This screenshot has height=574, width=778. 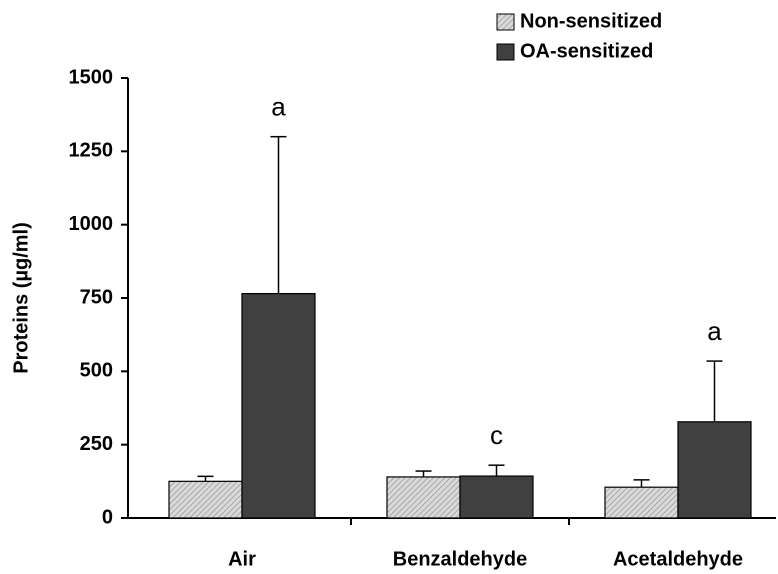 What do you see at coordinates (107, 517) in the screenshot?
I see `y-tick-label: 0` at bounding box center [107, 517].